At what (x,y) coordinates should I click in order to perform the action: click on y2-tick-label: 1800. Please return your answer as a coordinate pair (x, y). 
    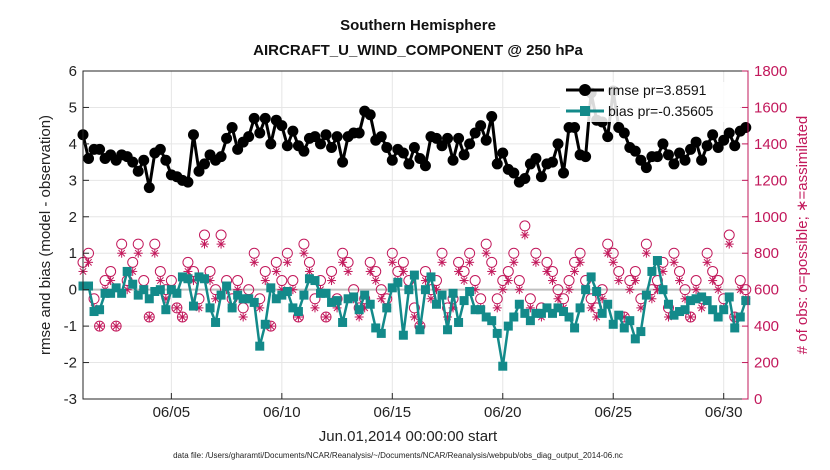
    Looking at the image, I should click on (770, 71).